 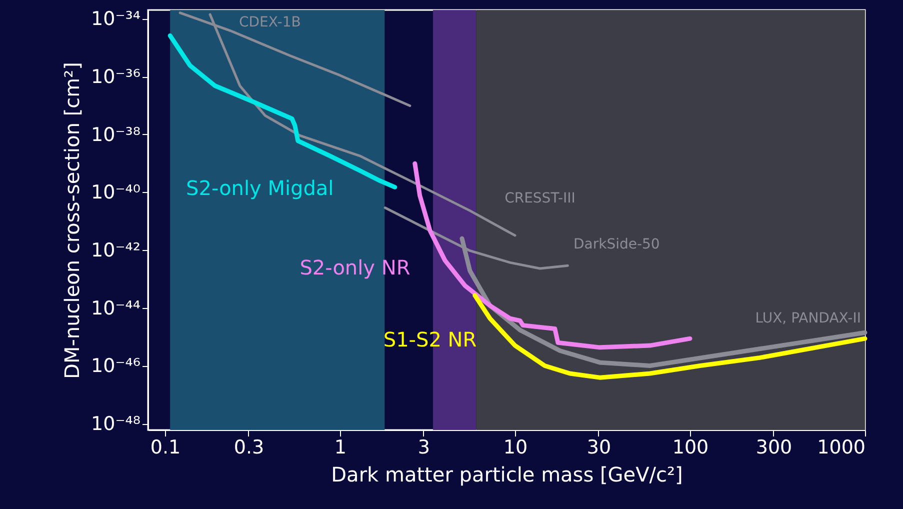 I want to click on x-tick-label: 30, so click(x=599, y=447).